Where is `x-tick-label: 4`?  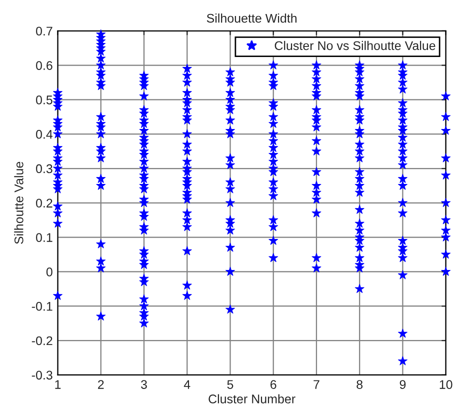
x-tick-label: 4 is located at coordinates (187, 384).